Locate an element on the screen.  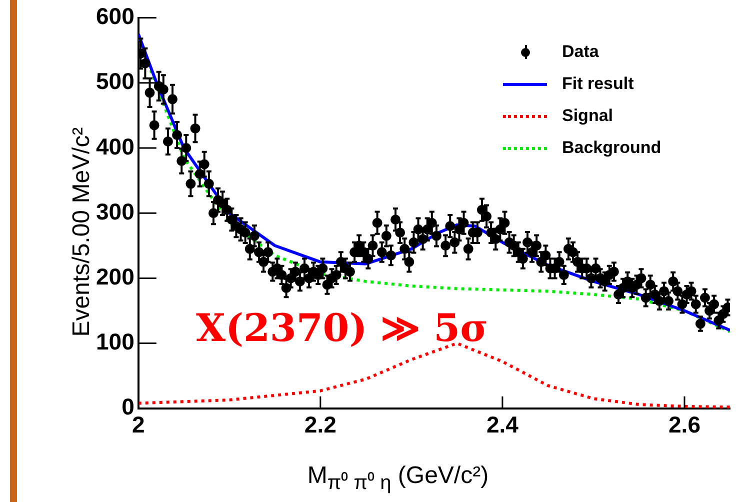
y-tick-label: 100 is located at coordinates (115, 341).